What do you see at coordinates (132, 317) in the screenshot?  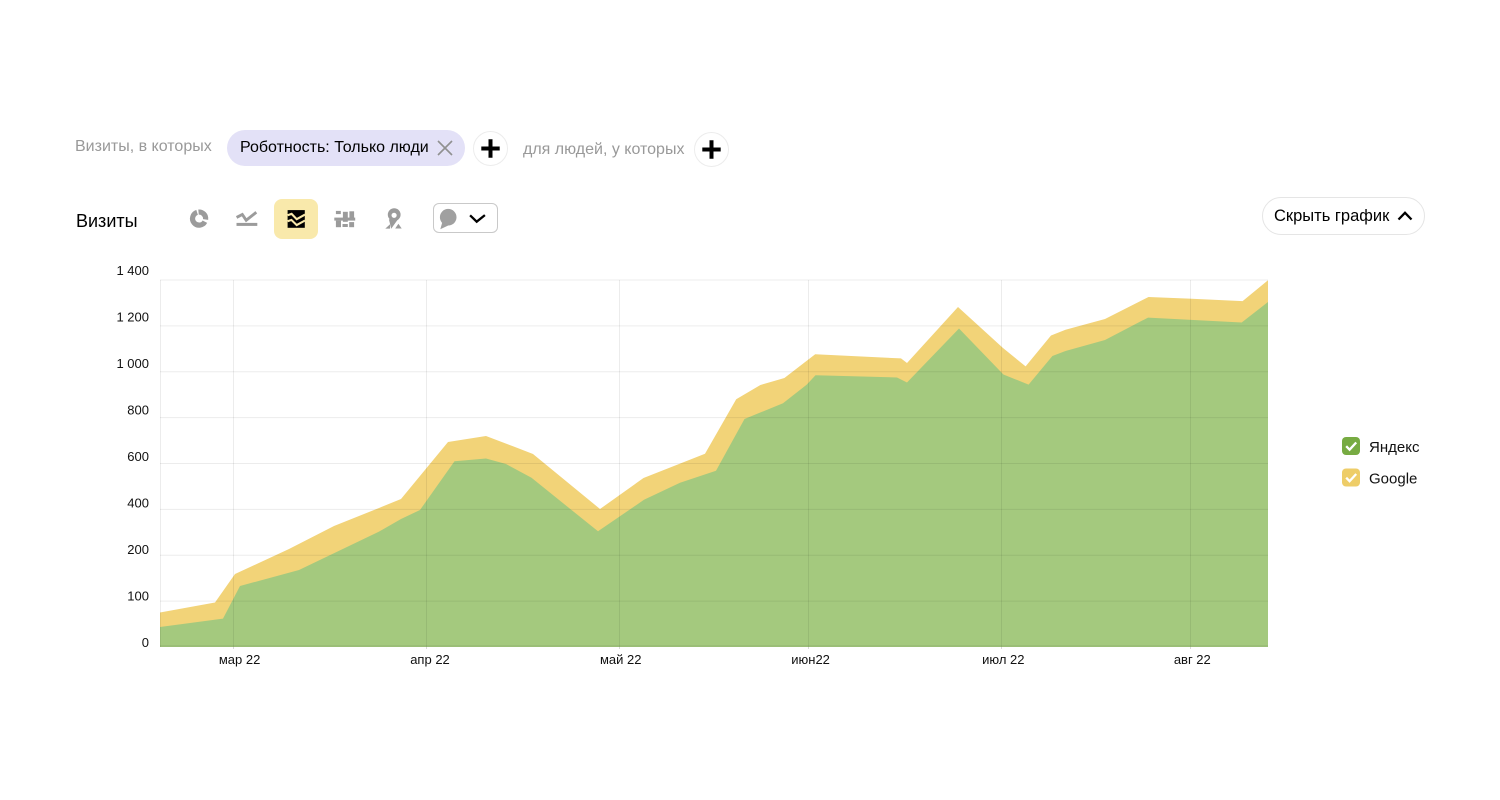 I see `svg-text: 1 200` at bounding box center [132, 317].